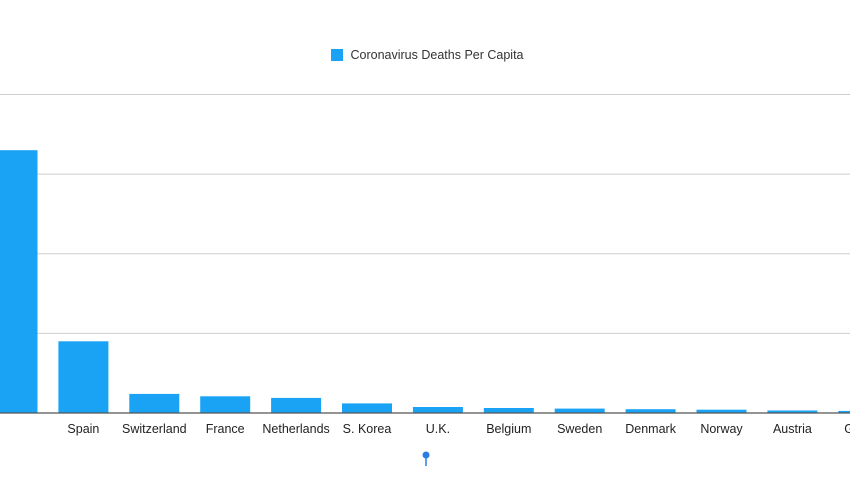  Describe the element at coordinates (650, 411) in the screenshot. I see `bar-denmark` at that location.